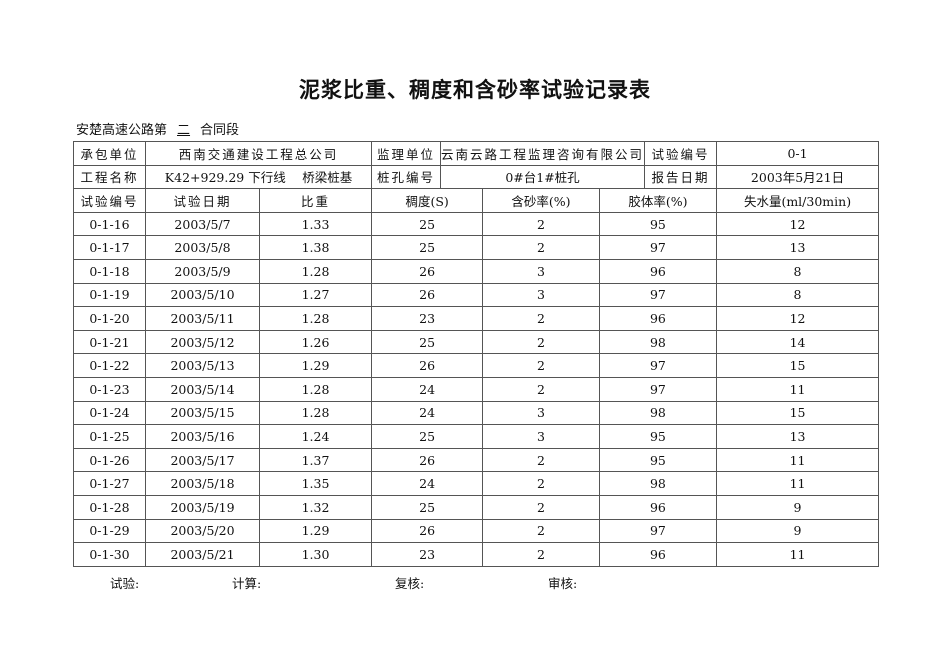 The width and height of the screenshot is (950, 672). Describe the element at coordinates (109, 200) in the screenshot. I see `col-header-test-no: 试验编号` at that location.